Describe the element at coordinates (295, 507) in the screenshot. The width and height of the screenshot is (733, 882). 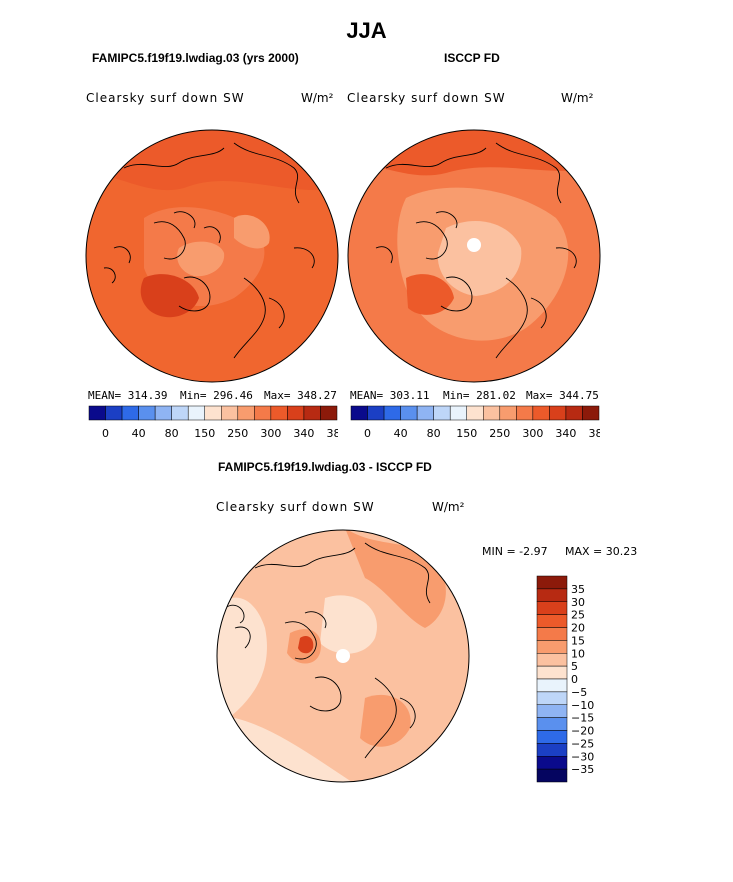
I see `diff-field-label: Clearsky surf down SW` at that location.